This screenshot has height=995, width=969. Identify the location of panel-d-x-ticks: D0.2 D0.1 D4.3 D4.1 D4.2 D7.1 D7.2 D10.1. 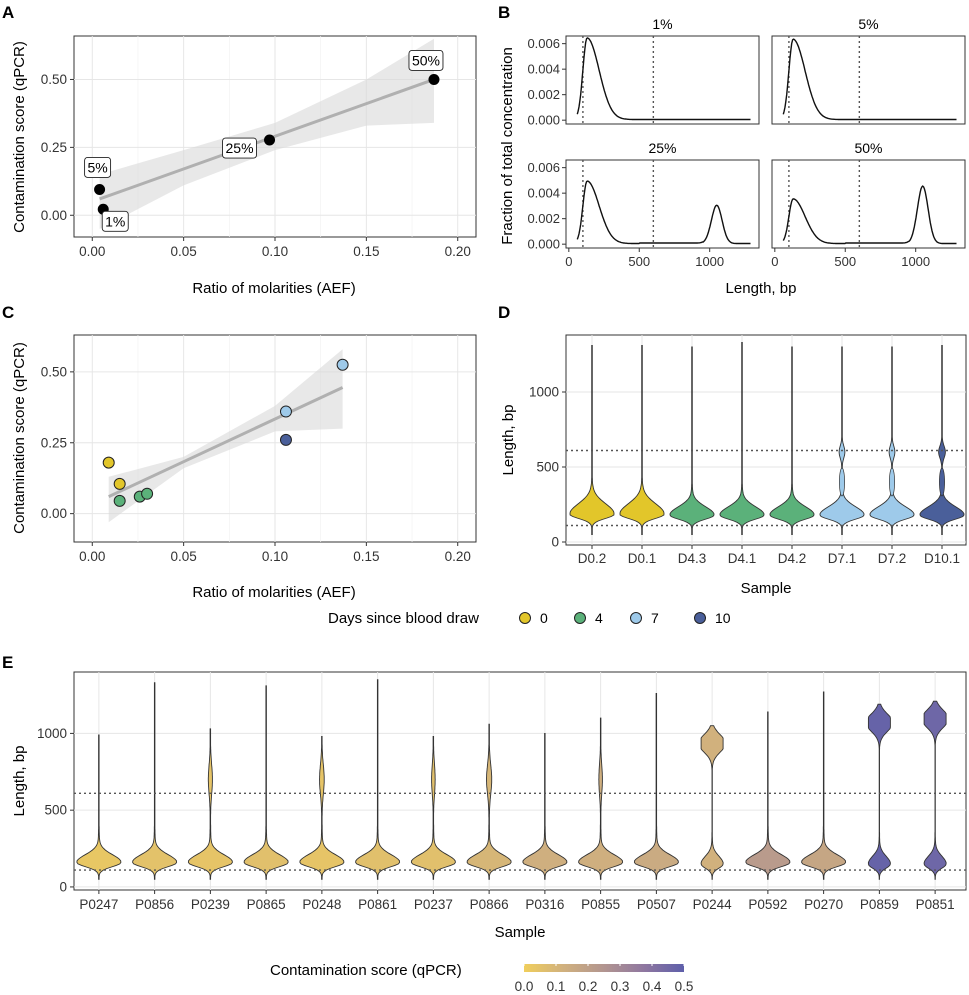
(769, 555).